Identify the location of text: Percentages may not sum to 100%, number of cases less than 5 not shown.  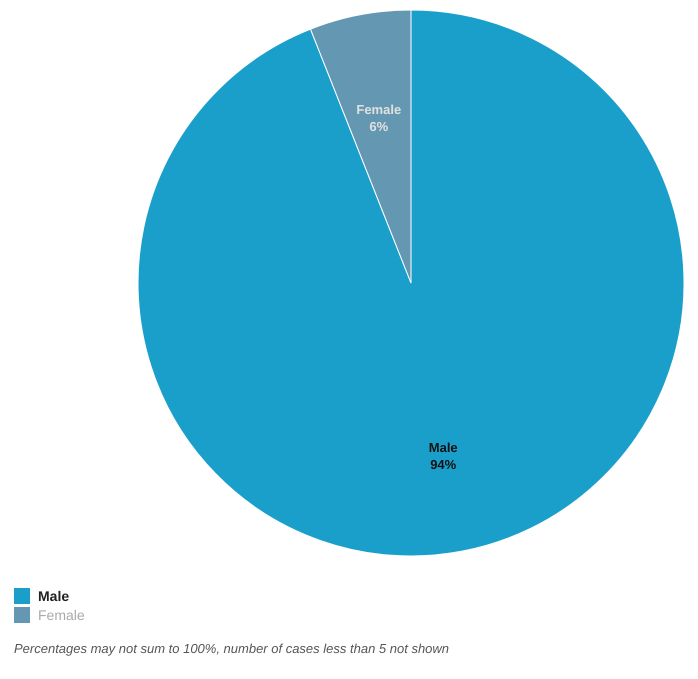
(232, 648).